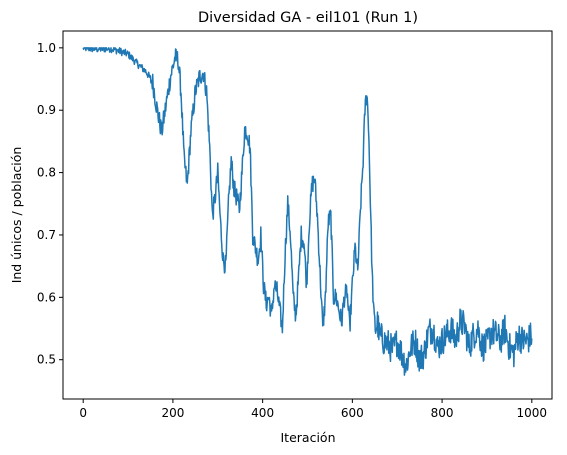  I want to click on x-tick-label: 600, so click(352, 413).